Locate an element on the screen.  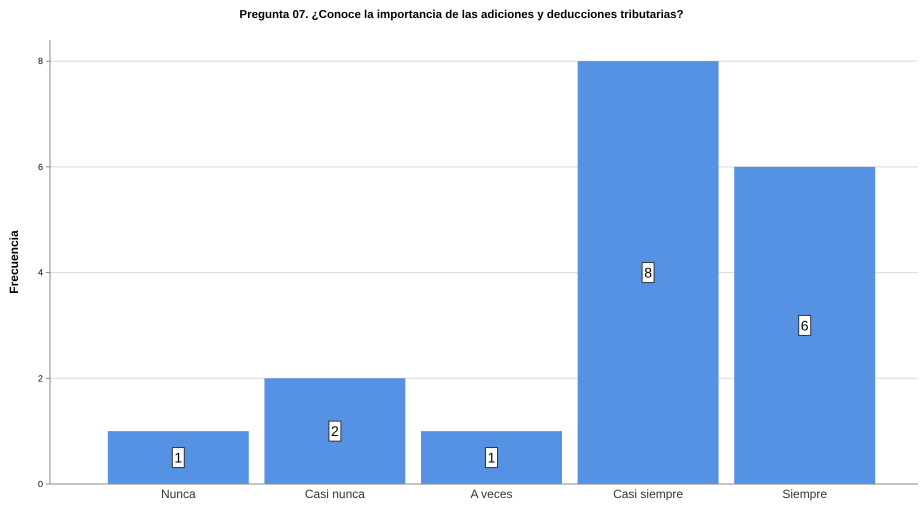
x-tick-label: Casi siempre is located at coordinates (648, 494).